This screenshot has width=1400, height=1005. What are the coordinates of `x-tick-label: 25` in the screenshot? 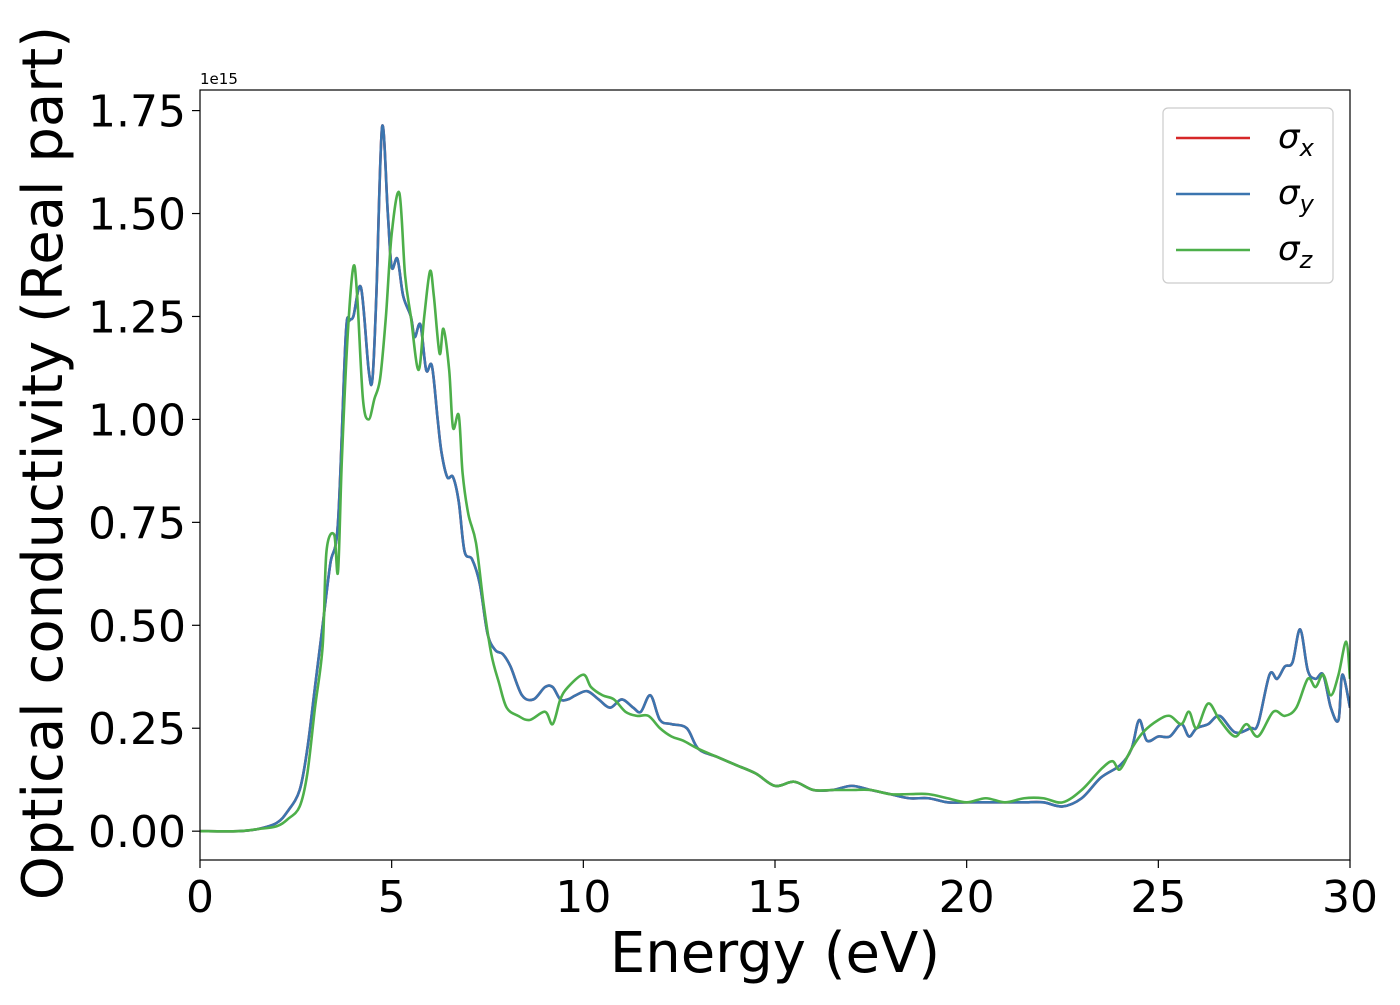 It's located at (1158, 897).